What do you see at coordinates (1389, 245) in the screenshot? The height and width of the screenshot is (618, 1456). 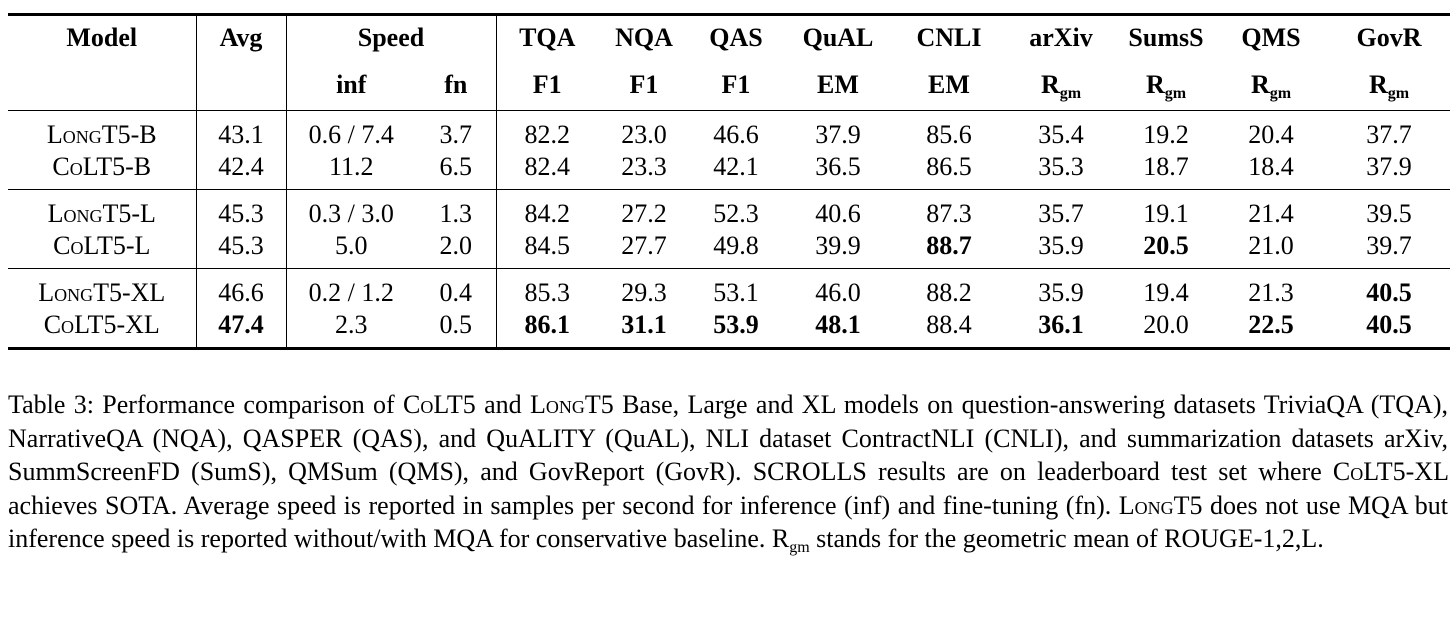 I see `score-cell: 39.7` at bounding box center [1389, 245].